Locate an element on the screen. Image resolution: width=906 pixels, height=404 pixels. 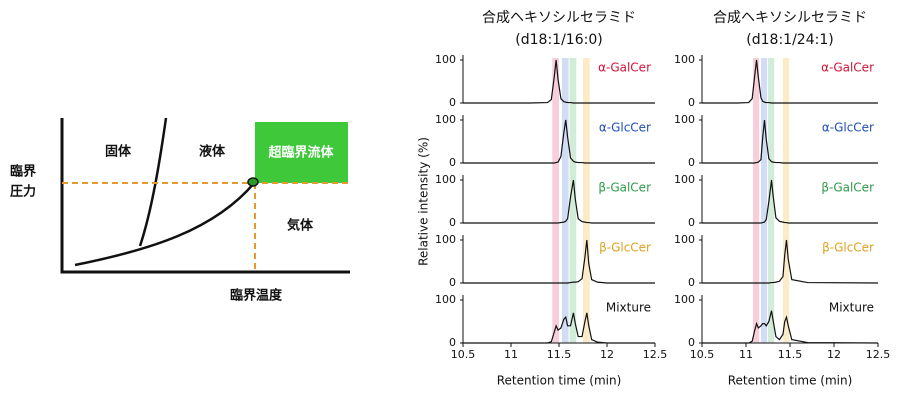
y-axis-label: Relative intensity (%) is located at coordinates (424, 201).